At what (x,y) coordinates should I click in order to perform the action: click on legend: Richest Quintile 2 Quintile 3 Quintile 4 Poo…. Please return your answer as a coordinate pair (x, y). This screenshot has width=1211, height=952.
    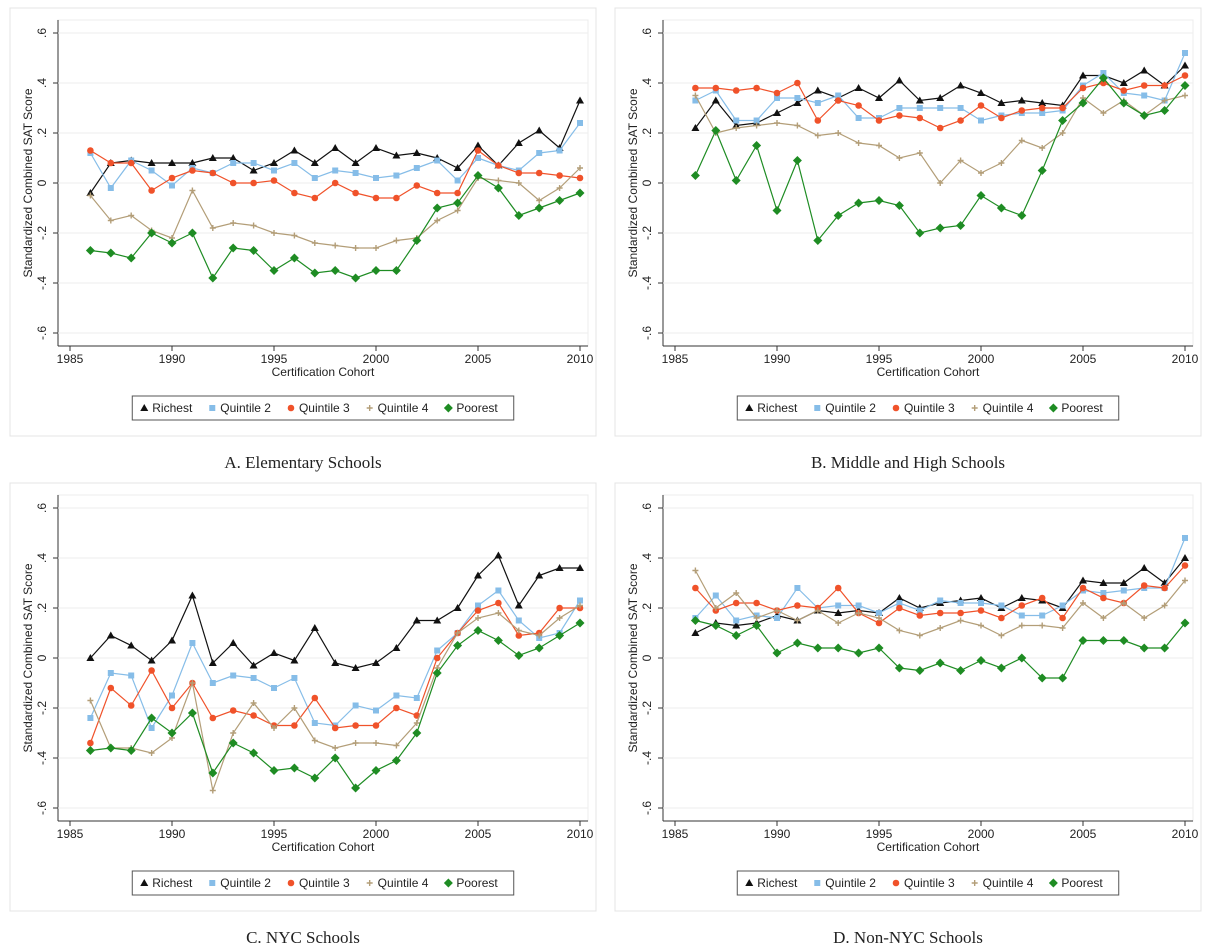
    Looking at the image, I should click on (928, 883).